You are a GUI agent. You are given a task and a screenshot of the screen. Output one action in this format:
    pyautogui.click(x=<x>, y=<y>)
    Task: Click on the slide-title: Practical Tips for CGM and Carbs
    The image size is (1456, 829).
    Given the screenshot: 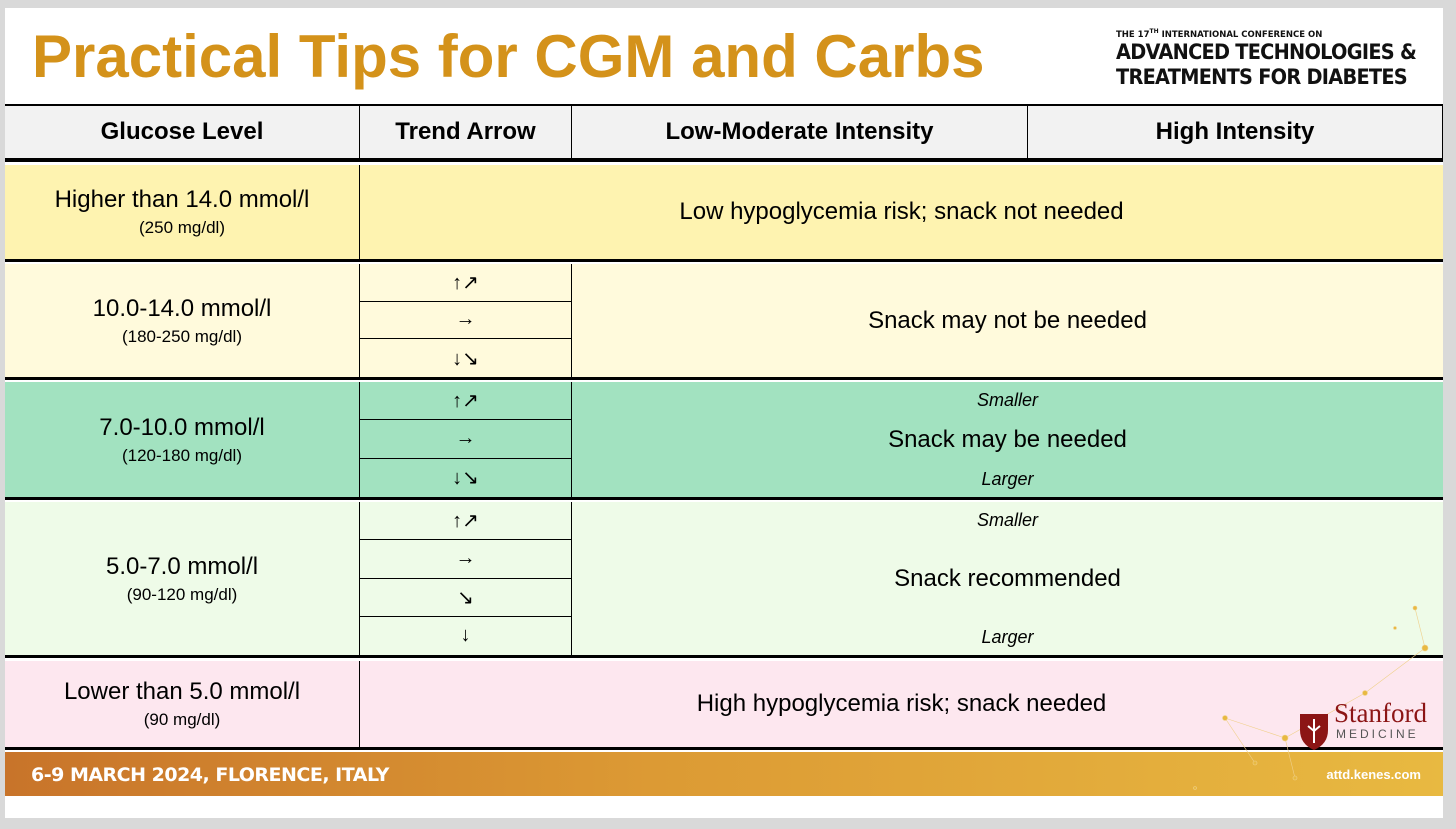 What is the action you would take?
    pyautogui.click(x=508, y=56)
    